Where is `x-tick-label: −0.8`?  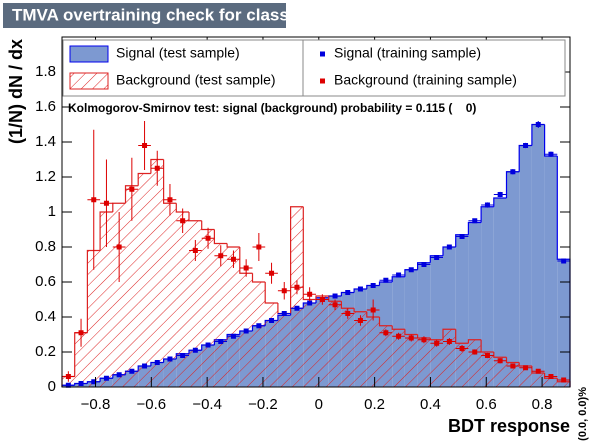
x-tick-label: −0.8 is located at coordinates (96, 404).